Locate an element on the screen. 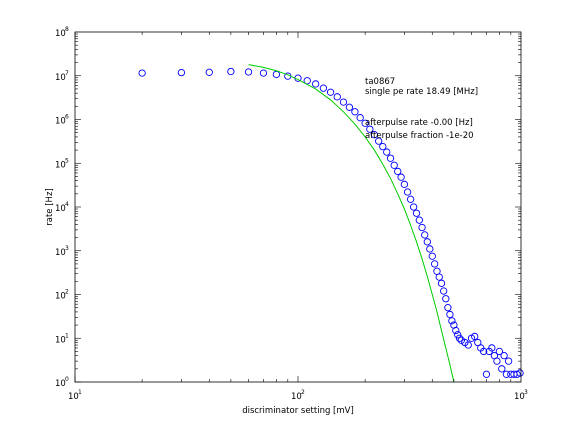 This screenshot has height=432, width=576. x-axis-label: discriminator setting [mV] is located at coordinates (298, 411).